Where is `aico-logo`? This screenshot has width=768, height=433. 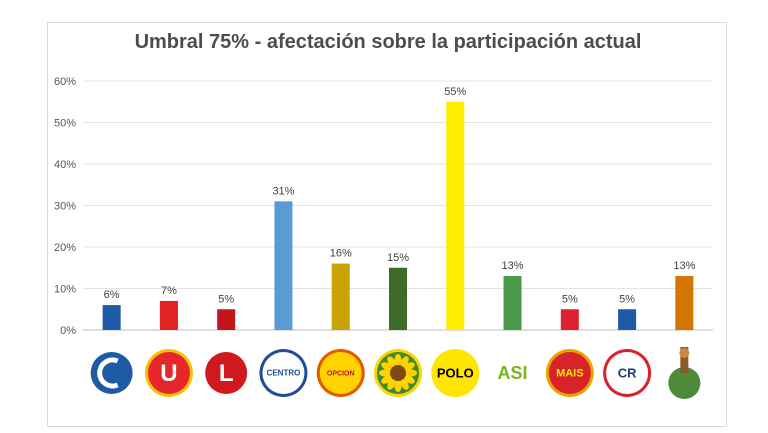
aico-logo is located at coordinates (684, 373).